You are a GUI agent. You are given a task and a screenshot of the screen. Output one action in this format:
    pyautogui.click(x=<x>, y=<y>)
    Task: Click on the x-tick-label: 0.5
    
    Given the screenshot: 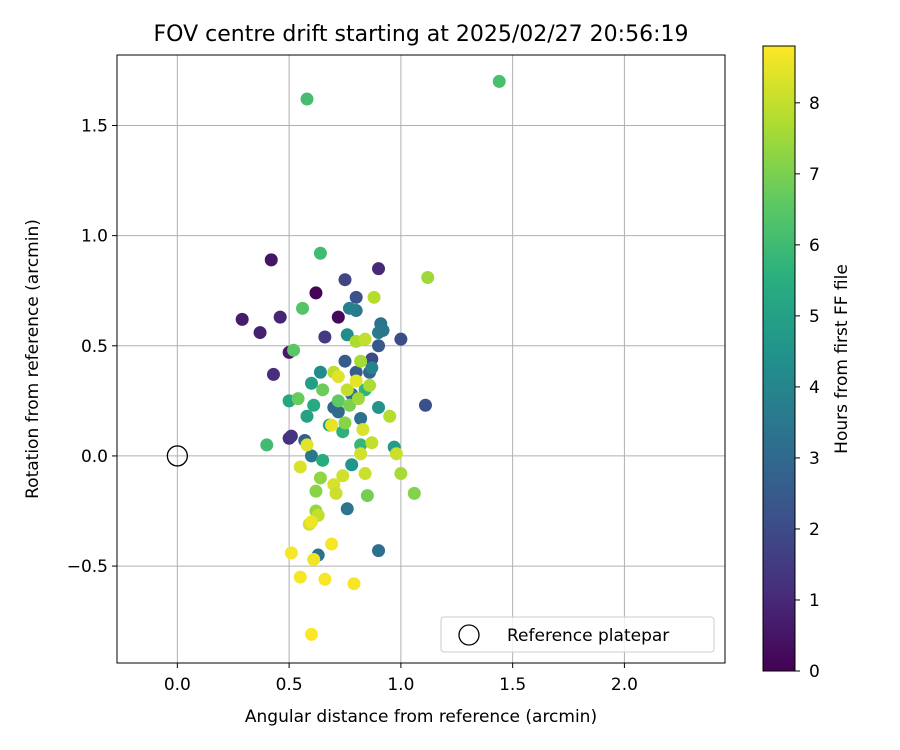 What is the action you would take?
    pyautogui.click(x=289, y=685)
    